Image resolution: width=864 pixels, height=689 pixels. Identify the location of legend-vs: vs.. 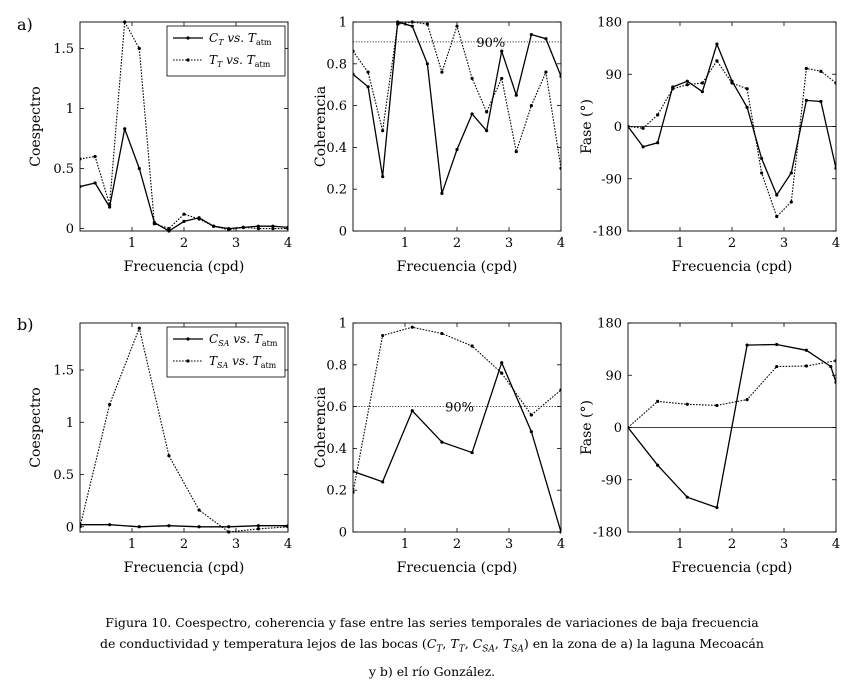
(234, 60).